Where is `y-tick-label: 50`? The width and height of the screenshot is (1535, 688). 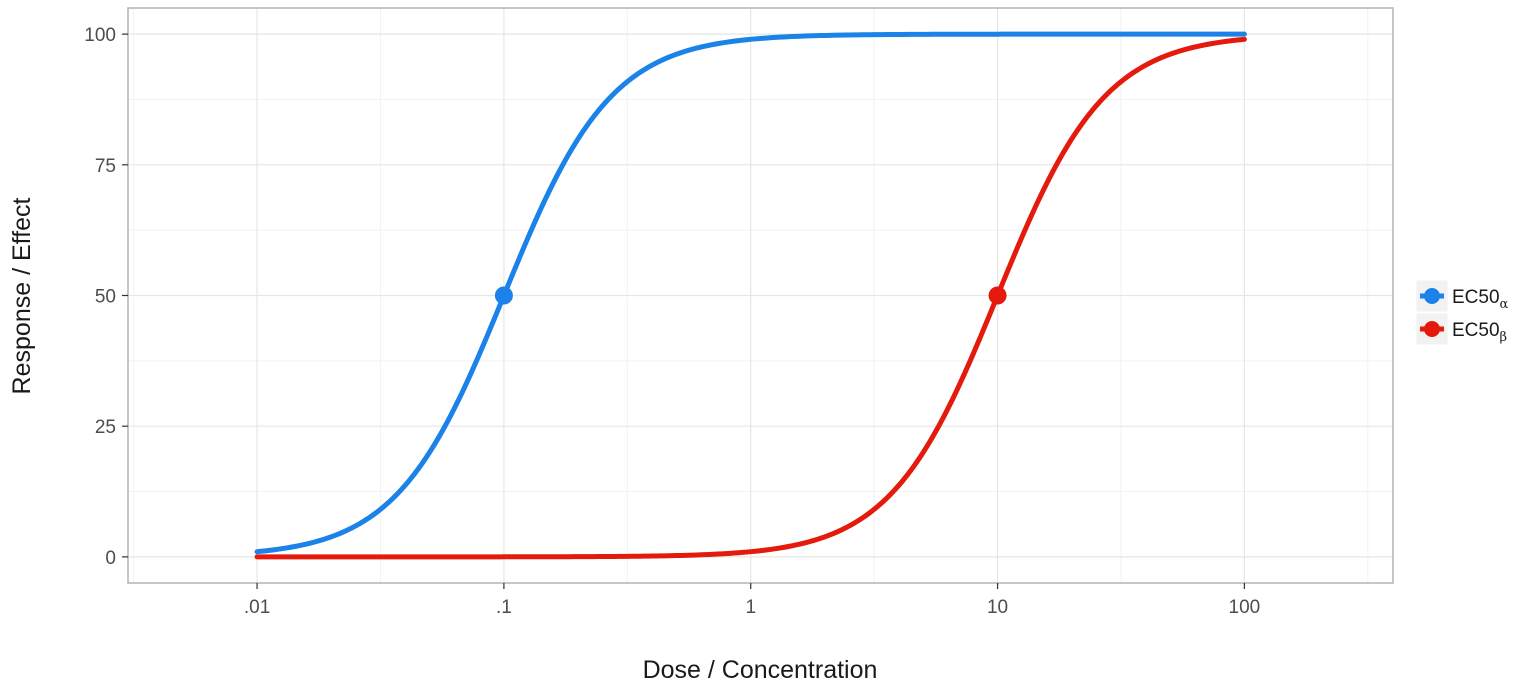
y-tick-label: 50 is located at coordinates (105, 297).